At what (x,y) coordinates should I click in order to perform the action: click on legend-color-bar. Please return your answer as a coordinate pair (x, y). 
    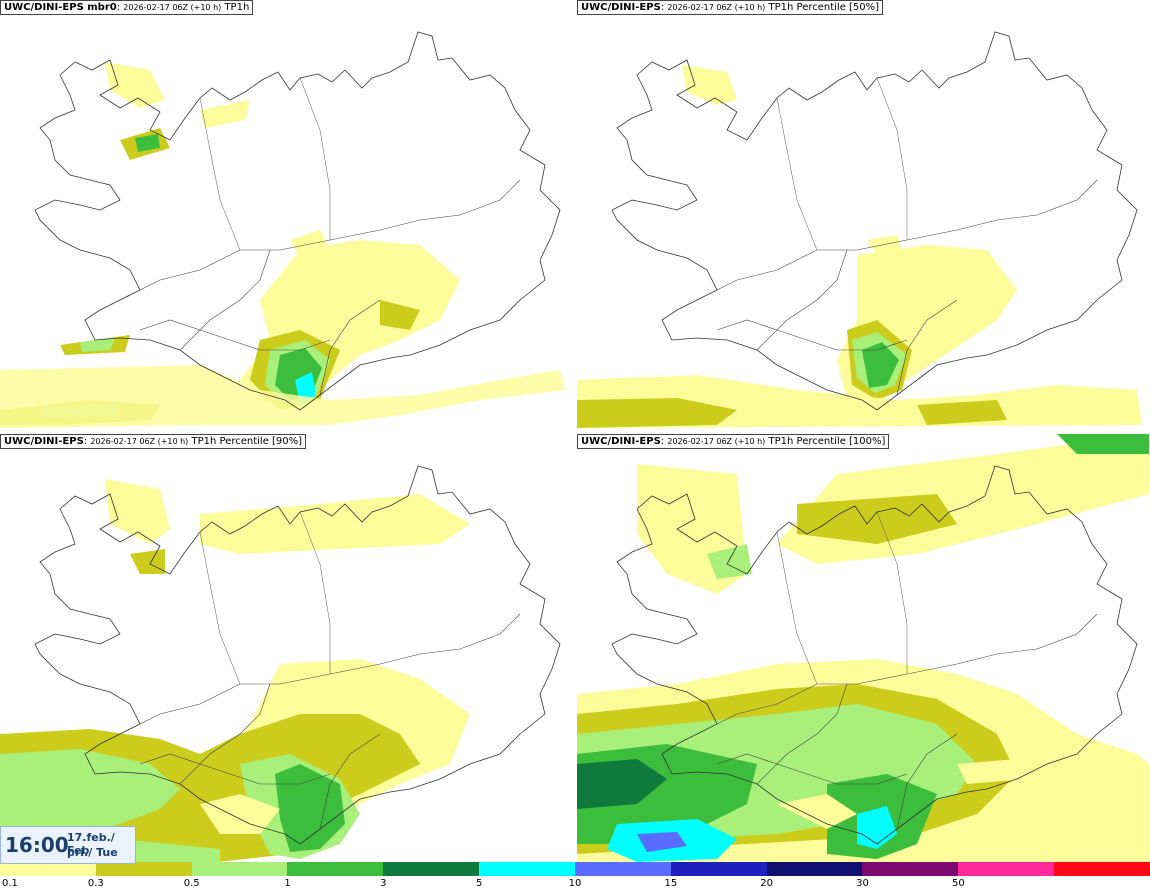
    Looking at the image, I should click on (575, 869).